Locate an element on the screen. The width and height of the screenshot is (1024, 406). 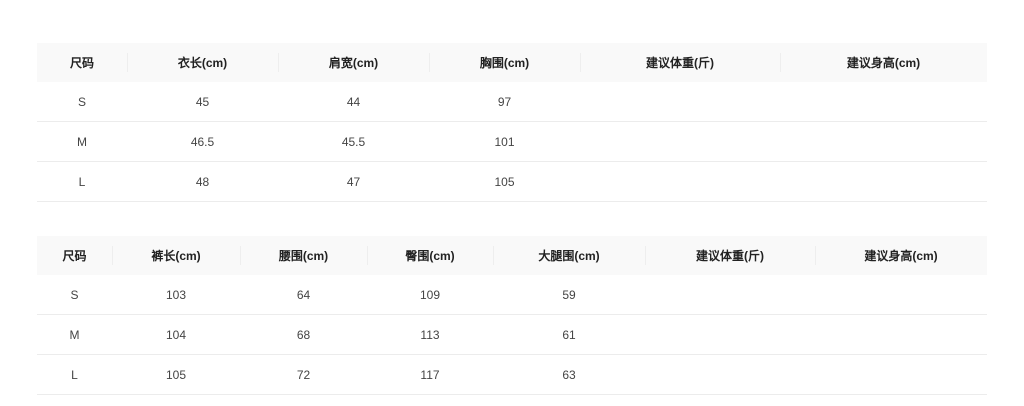
column-header: 肩宽(cm) is located at coordinates (353, 62).